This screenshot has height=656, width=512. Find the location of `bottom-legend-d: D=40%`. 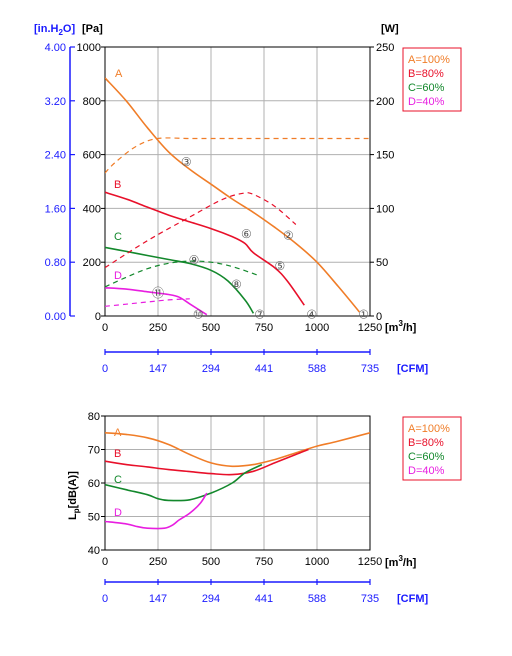

bottom-legend-d: D=40% is located at coordinates (426, 471).